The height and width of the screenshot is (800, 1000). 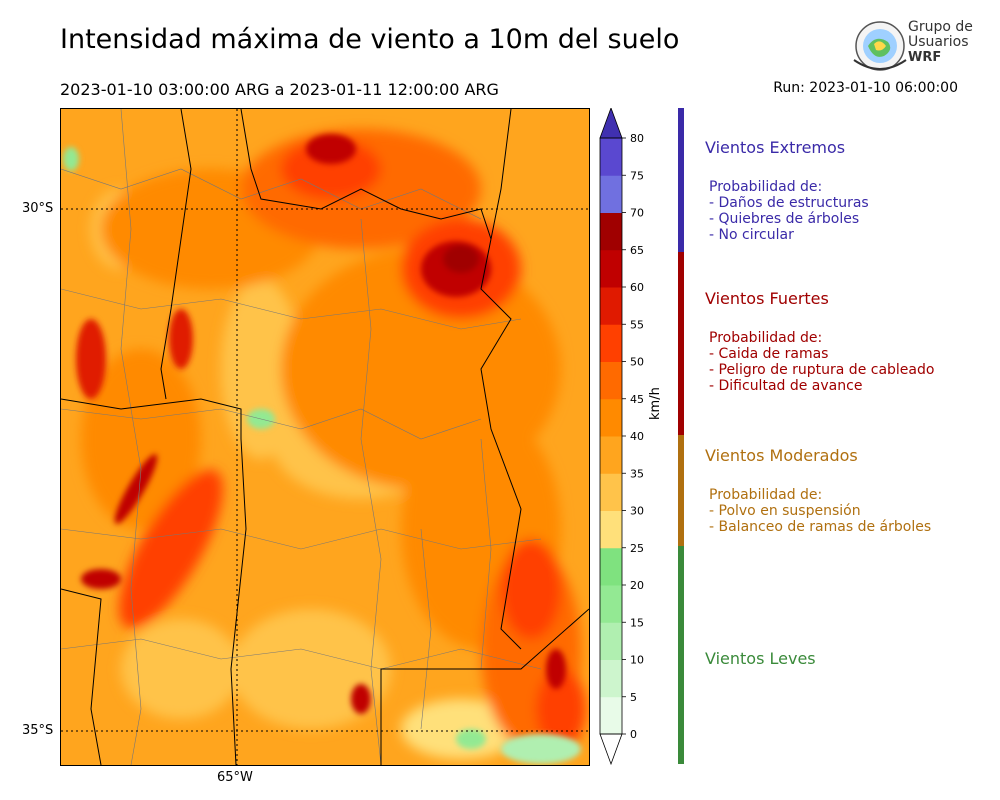 What do you see at coordinates (38, 730) in the screenshot?
I see `lat-label-35s: 35°S` at bounding box center [38, 730].